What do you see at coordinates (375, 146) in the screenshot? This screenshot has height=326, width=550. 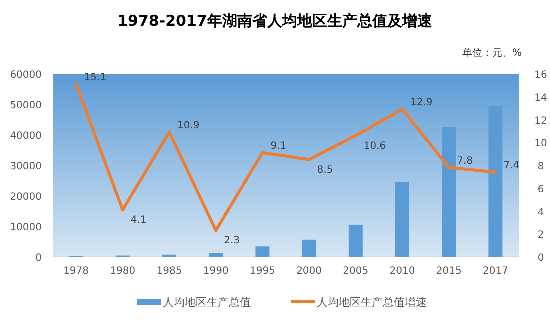 I see `data-label: 10.6` at bounding box center [375, 146].